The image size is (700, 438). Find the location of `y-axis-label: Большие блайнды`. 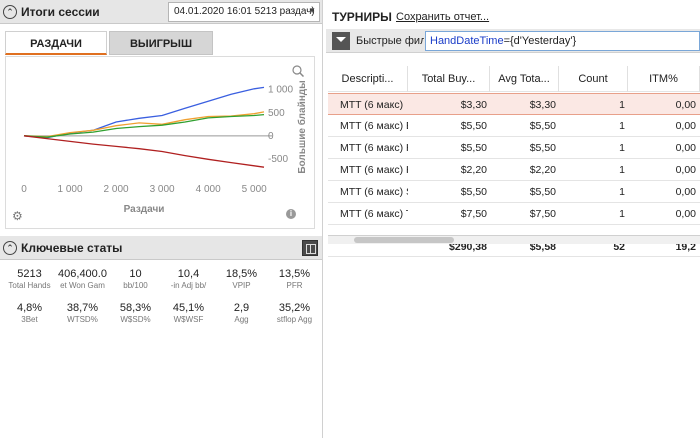

y-axis-label: Большие блайнды is located at coordinates (302, 126).